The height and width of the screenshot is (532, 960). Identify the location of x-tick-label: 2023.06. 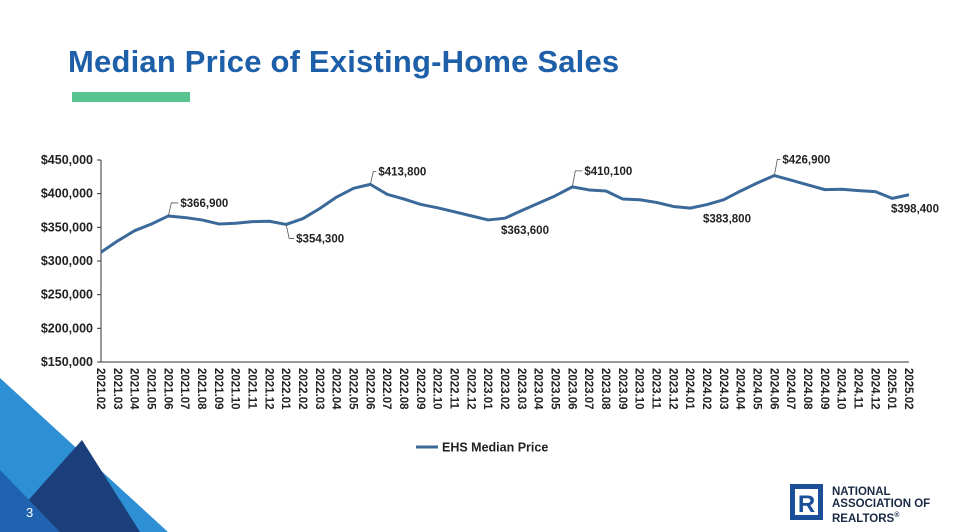
(571, 389).